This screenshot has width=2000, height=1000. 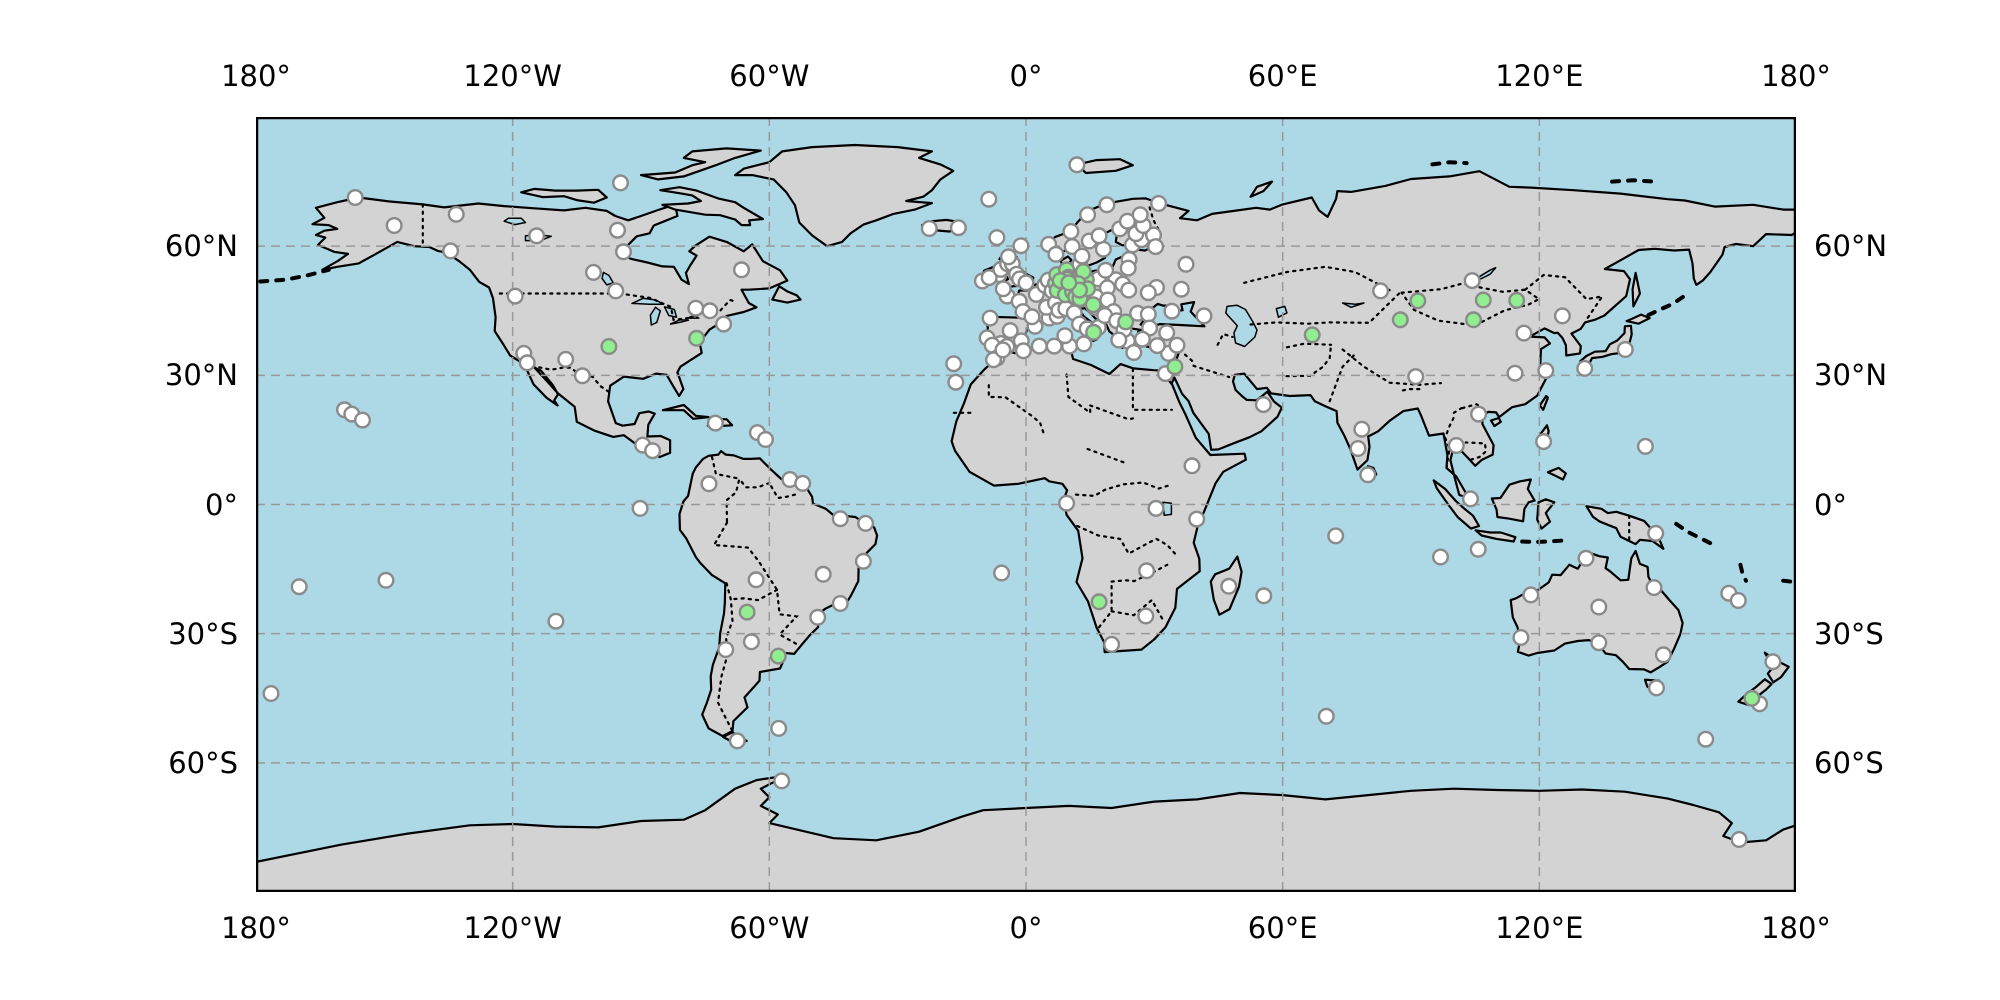 I want to click on tick-label: 60°N, so click(x=201, y=246).